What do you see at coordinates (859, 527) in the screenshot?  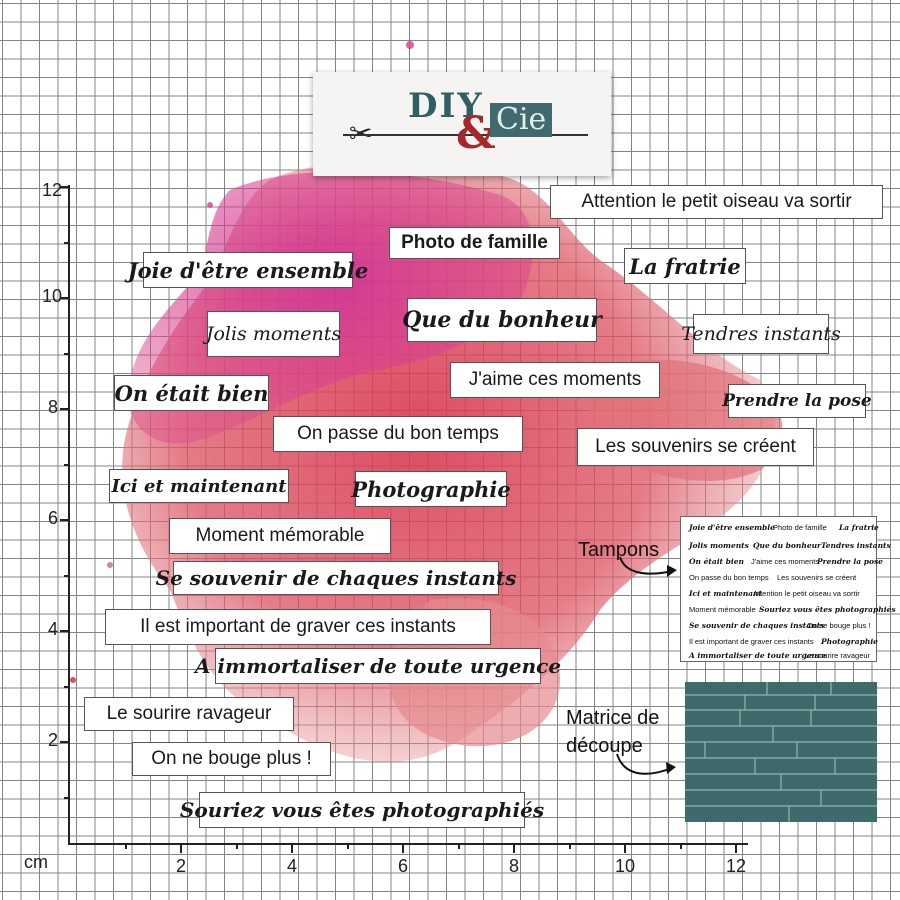 I see `stamp-sheet-item: La fratrie` at bounding box center [859, 527].